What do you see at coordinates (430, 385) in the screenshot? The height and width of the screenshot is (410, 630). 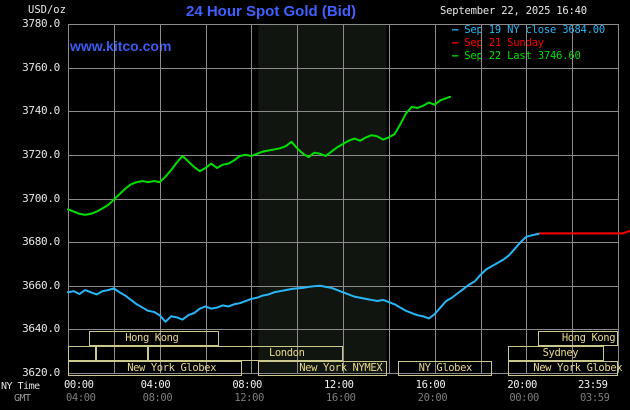 I see `x-tick-ny: 16:00` at bounding box center [430, 385].